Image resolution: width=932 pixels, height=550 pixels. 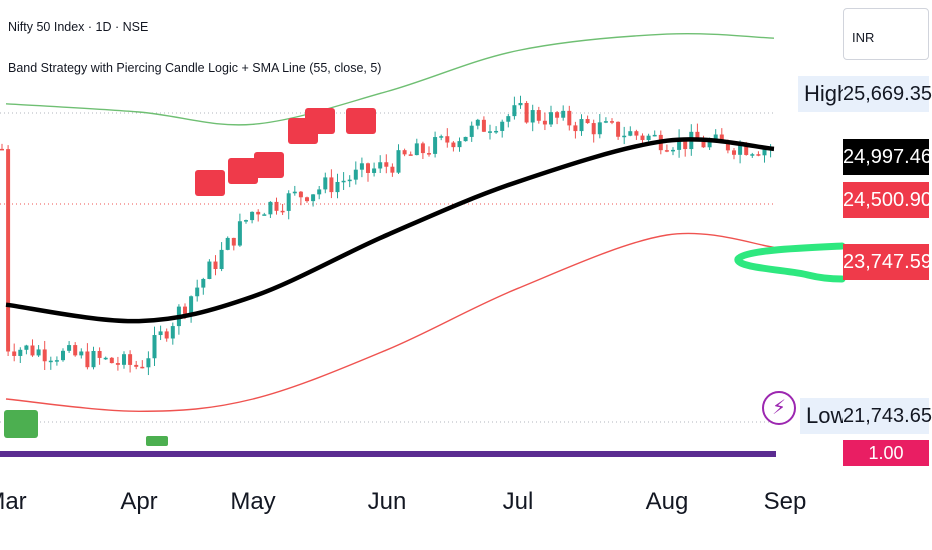 What do you see at coordinates (667, 501) in the screenshot?
I see `time-axis-label: Aug` at bounding box center [667, 501].